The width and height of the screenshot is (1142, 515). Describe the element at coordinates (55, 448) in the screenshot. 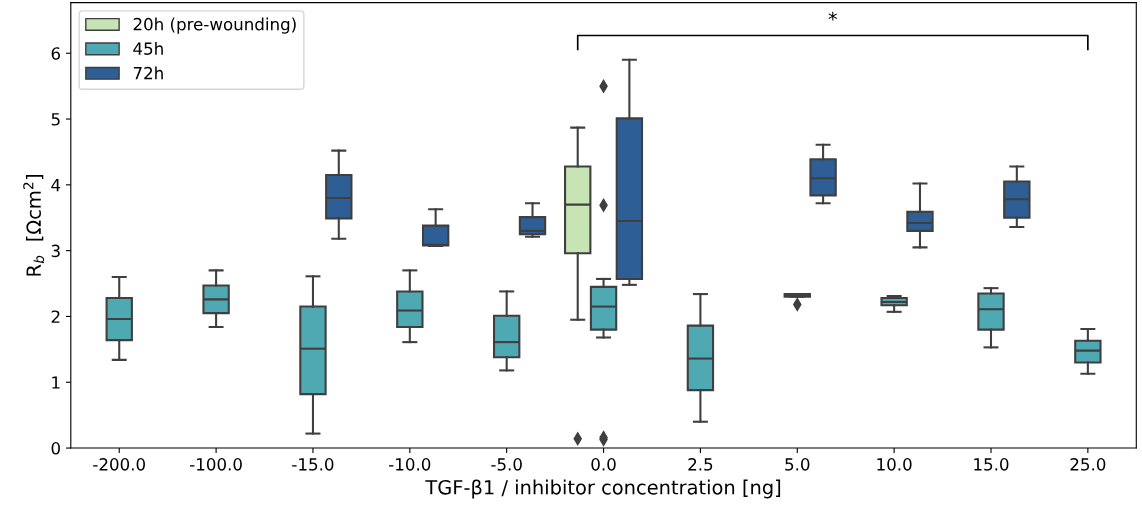

I see `y-tick-label: 0` at that location.